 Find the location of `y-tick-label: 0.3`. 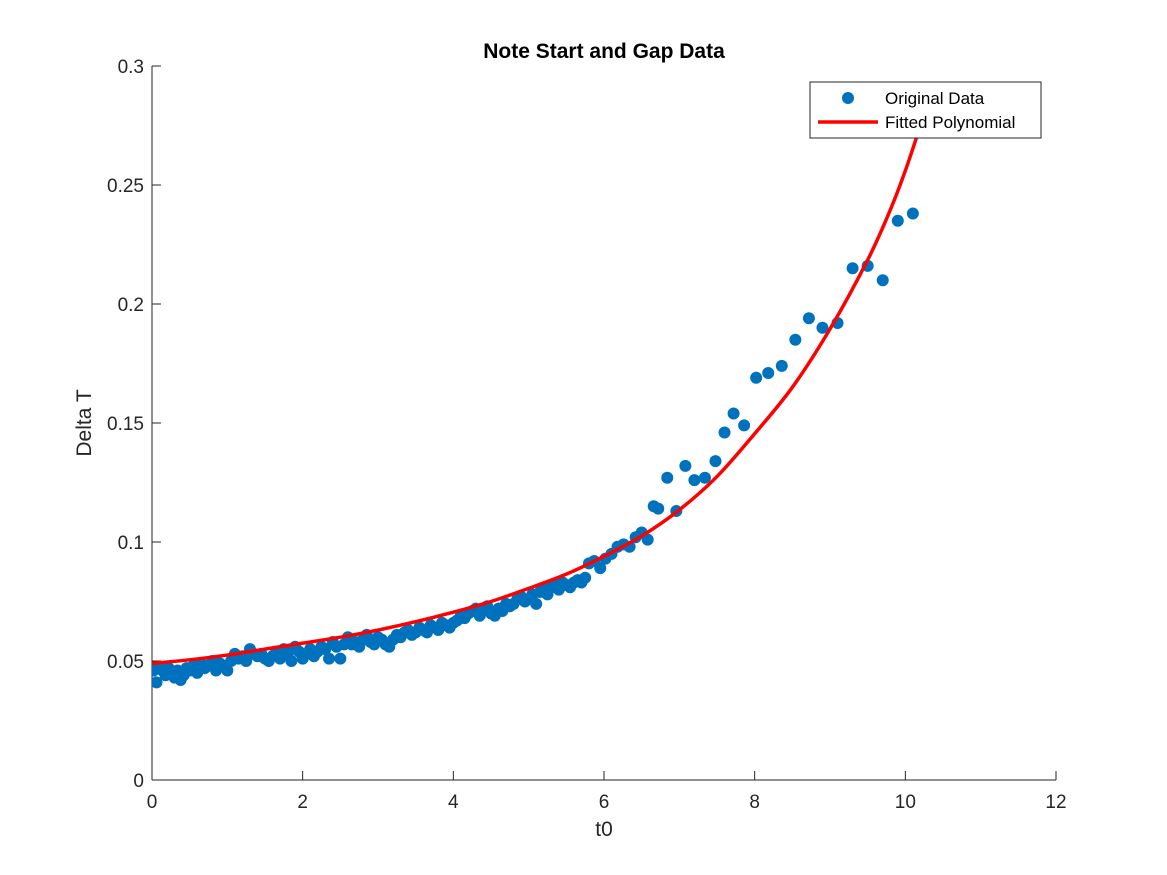

y-tick-label: 0.3 is located at coordinates (131, 67).